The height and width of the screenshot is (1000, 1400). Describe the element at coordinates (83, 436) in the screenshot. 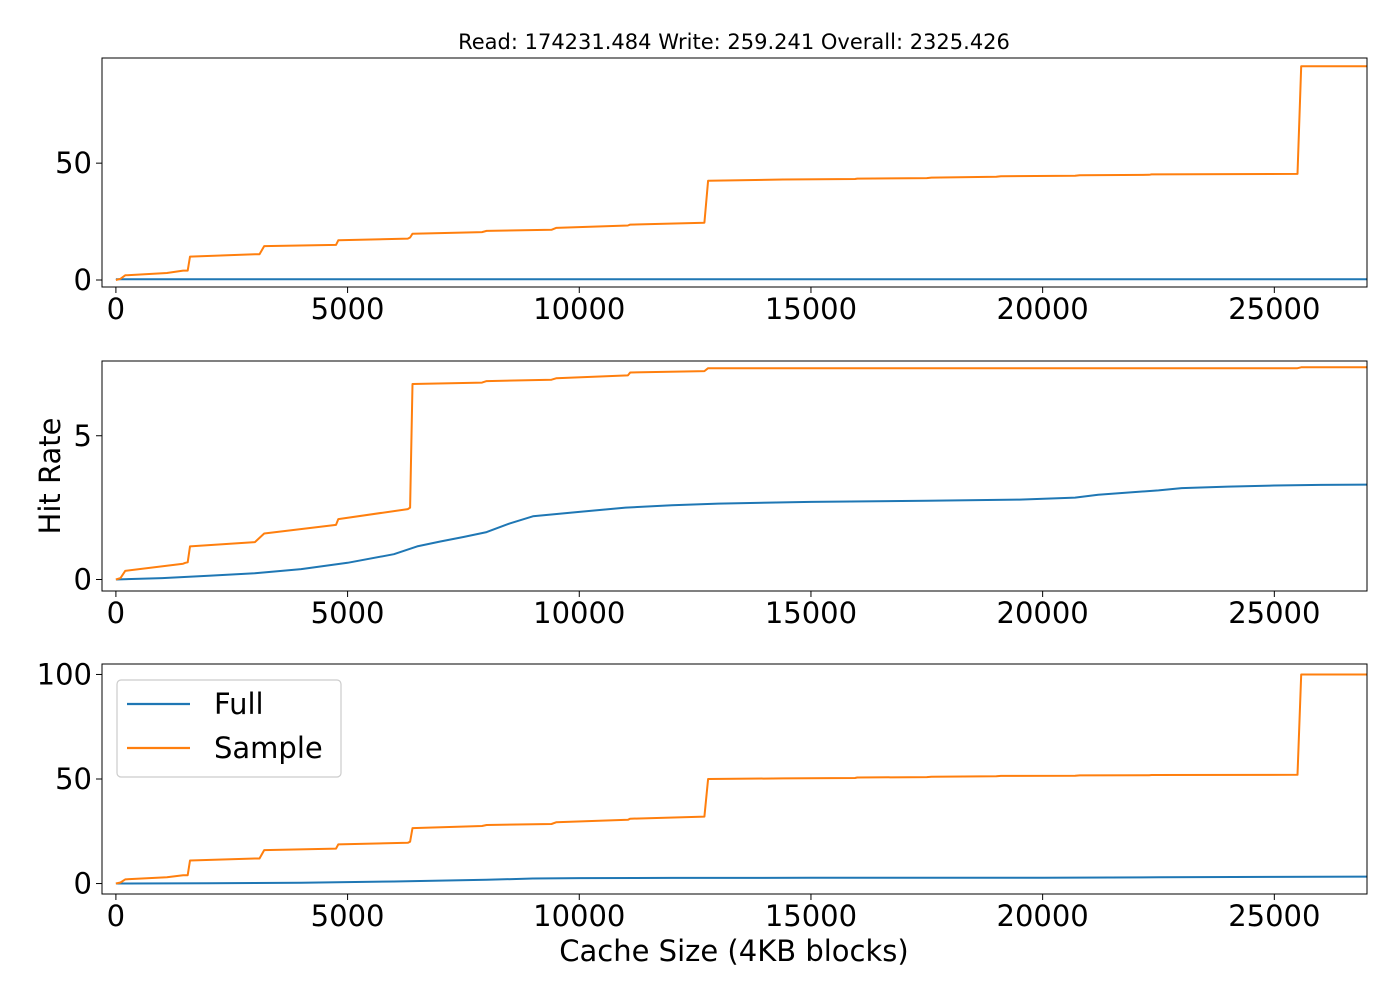

I see `y-tick-label: 5` at that location.